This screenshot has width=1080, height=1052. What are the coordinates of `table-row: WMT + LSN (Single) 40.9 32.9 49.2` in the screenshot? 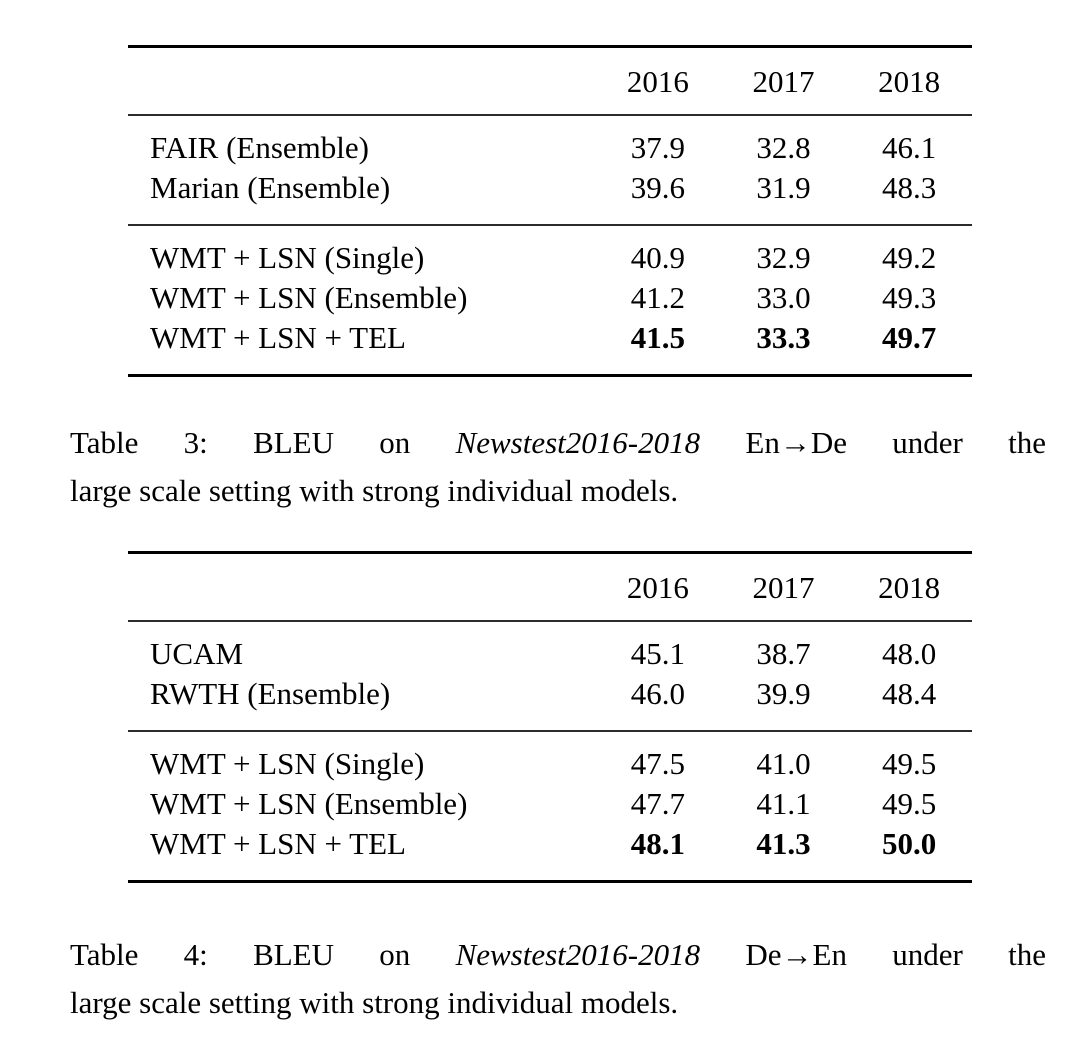 It's located at (550, 251).